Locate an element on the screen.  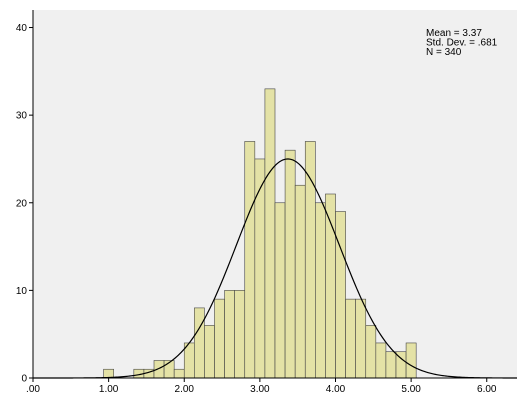
y-tick-label: 30 is located at coordinates (22, 116).